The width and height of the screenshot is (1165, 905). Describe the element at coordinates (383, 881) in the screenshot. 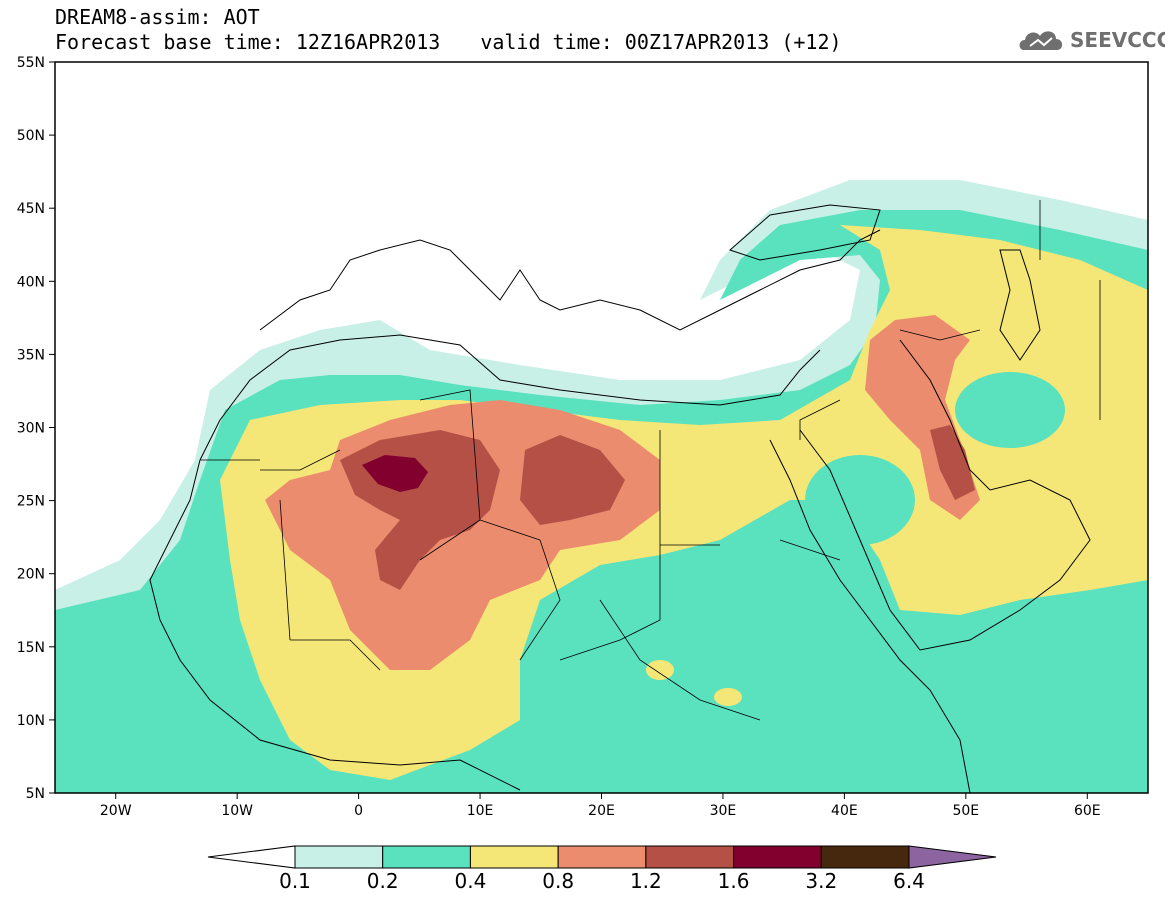

I see `colorbar-label: 0.2` at that location.